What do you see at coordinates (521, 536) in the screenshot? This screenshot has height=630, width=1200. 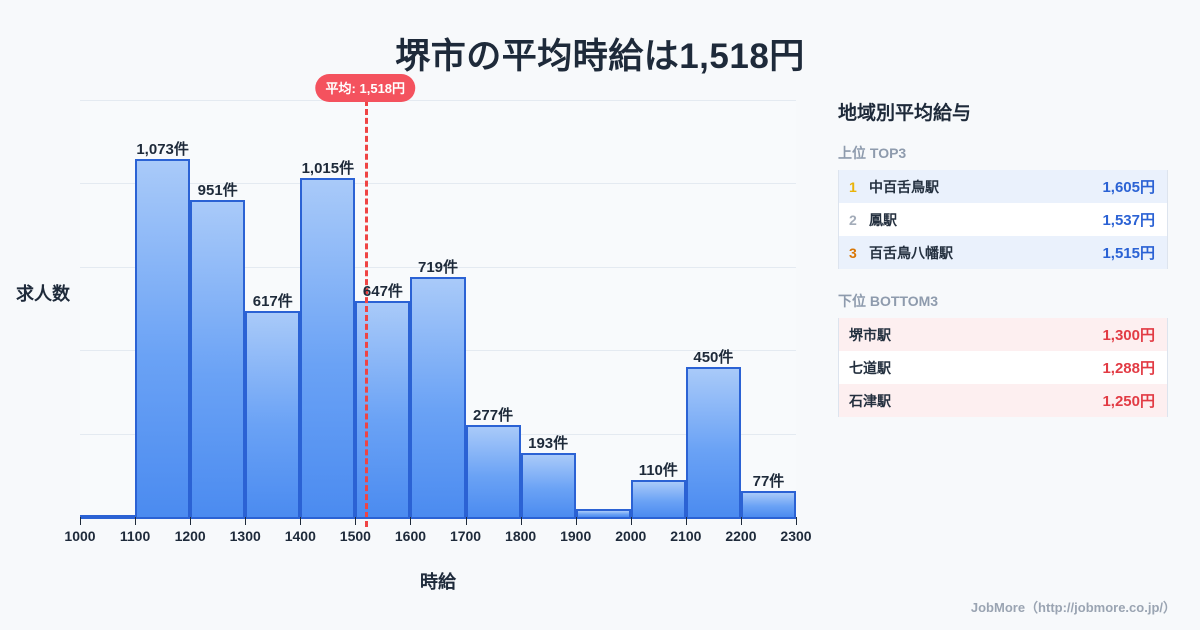 I see `x-axis-tick-label: 1800` at bounding box center [521, 536].